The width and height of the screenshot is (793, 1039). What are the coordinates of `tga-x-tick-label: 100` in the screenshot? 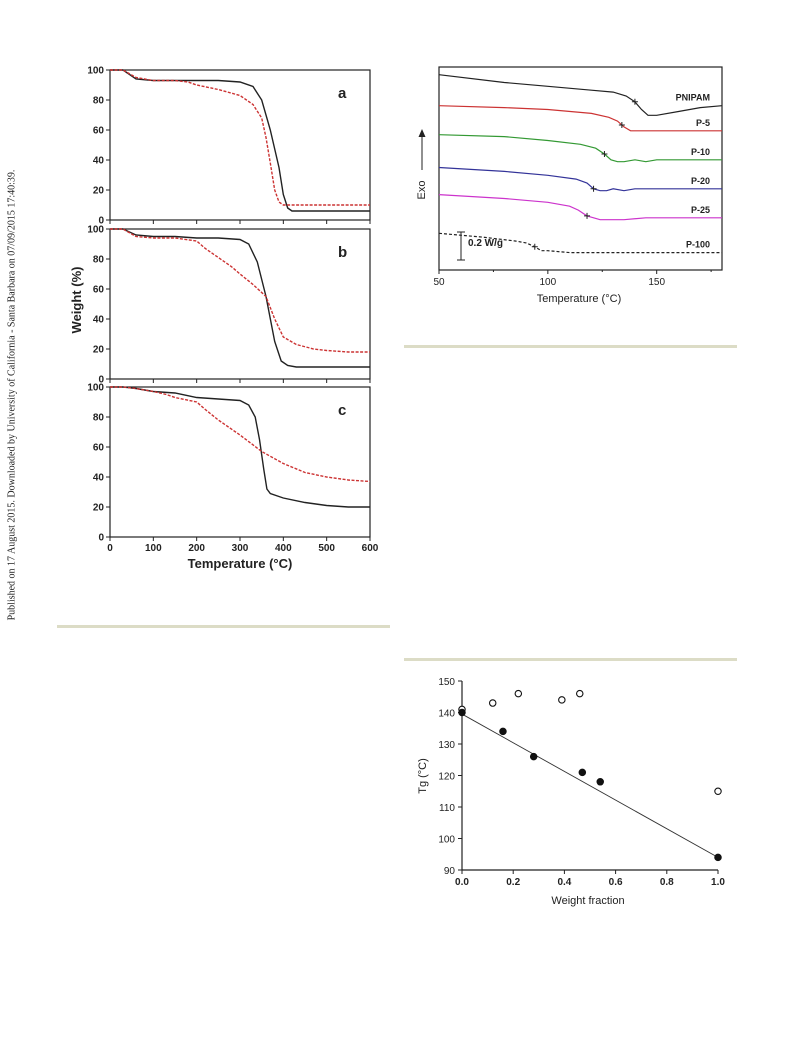 It's located at (153, 548).